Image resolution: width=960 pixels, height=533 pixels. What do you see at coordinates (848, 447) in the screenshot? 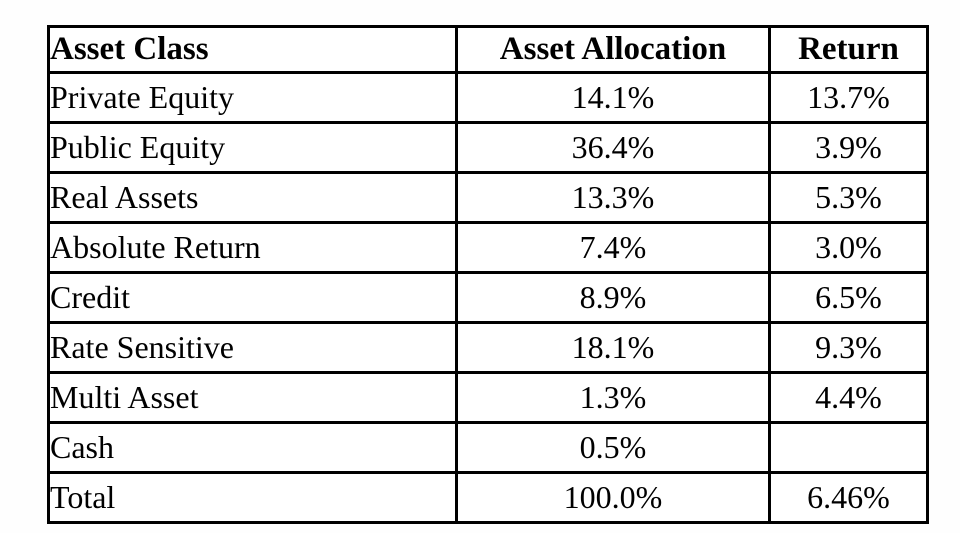
I see `cell-return` at bounding box center [848, 447].